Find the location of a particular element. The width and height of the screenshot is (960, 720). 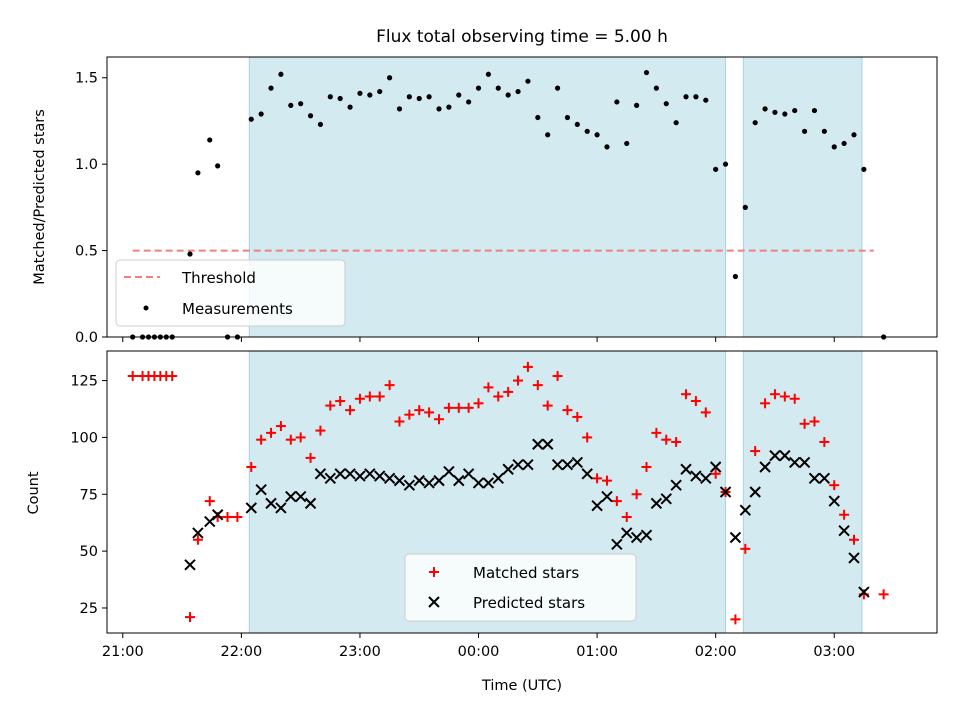

measurements-legend-swatch is located at coordinates (146, 308).